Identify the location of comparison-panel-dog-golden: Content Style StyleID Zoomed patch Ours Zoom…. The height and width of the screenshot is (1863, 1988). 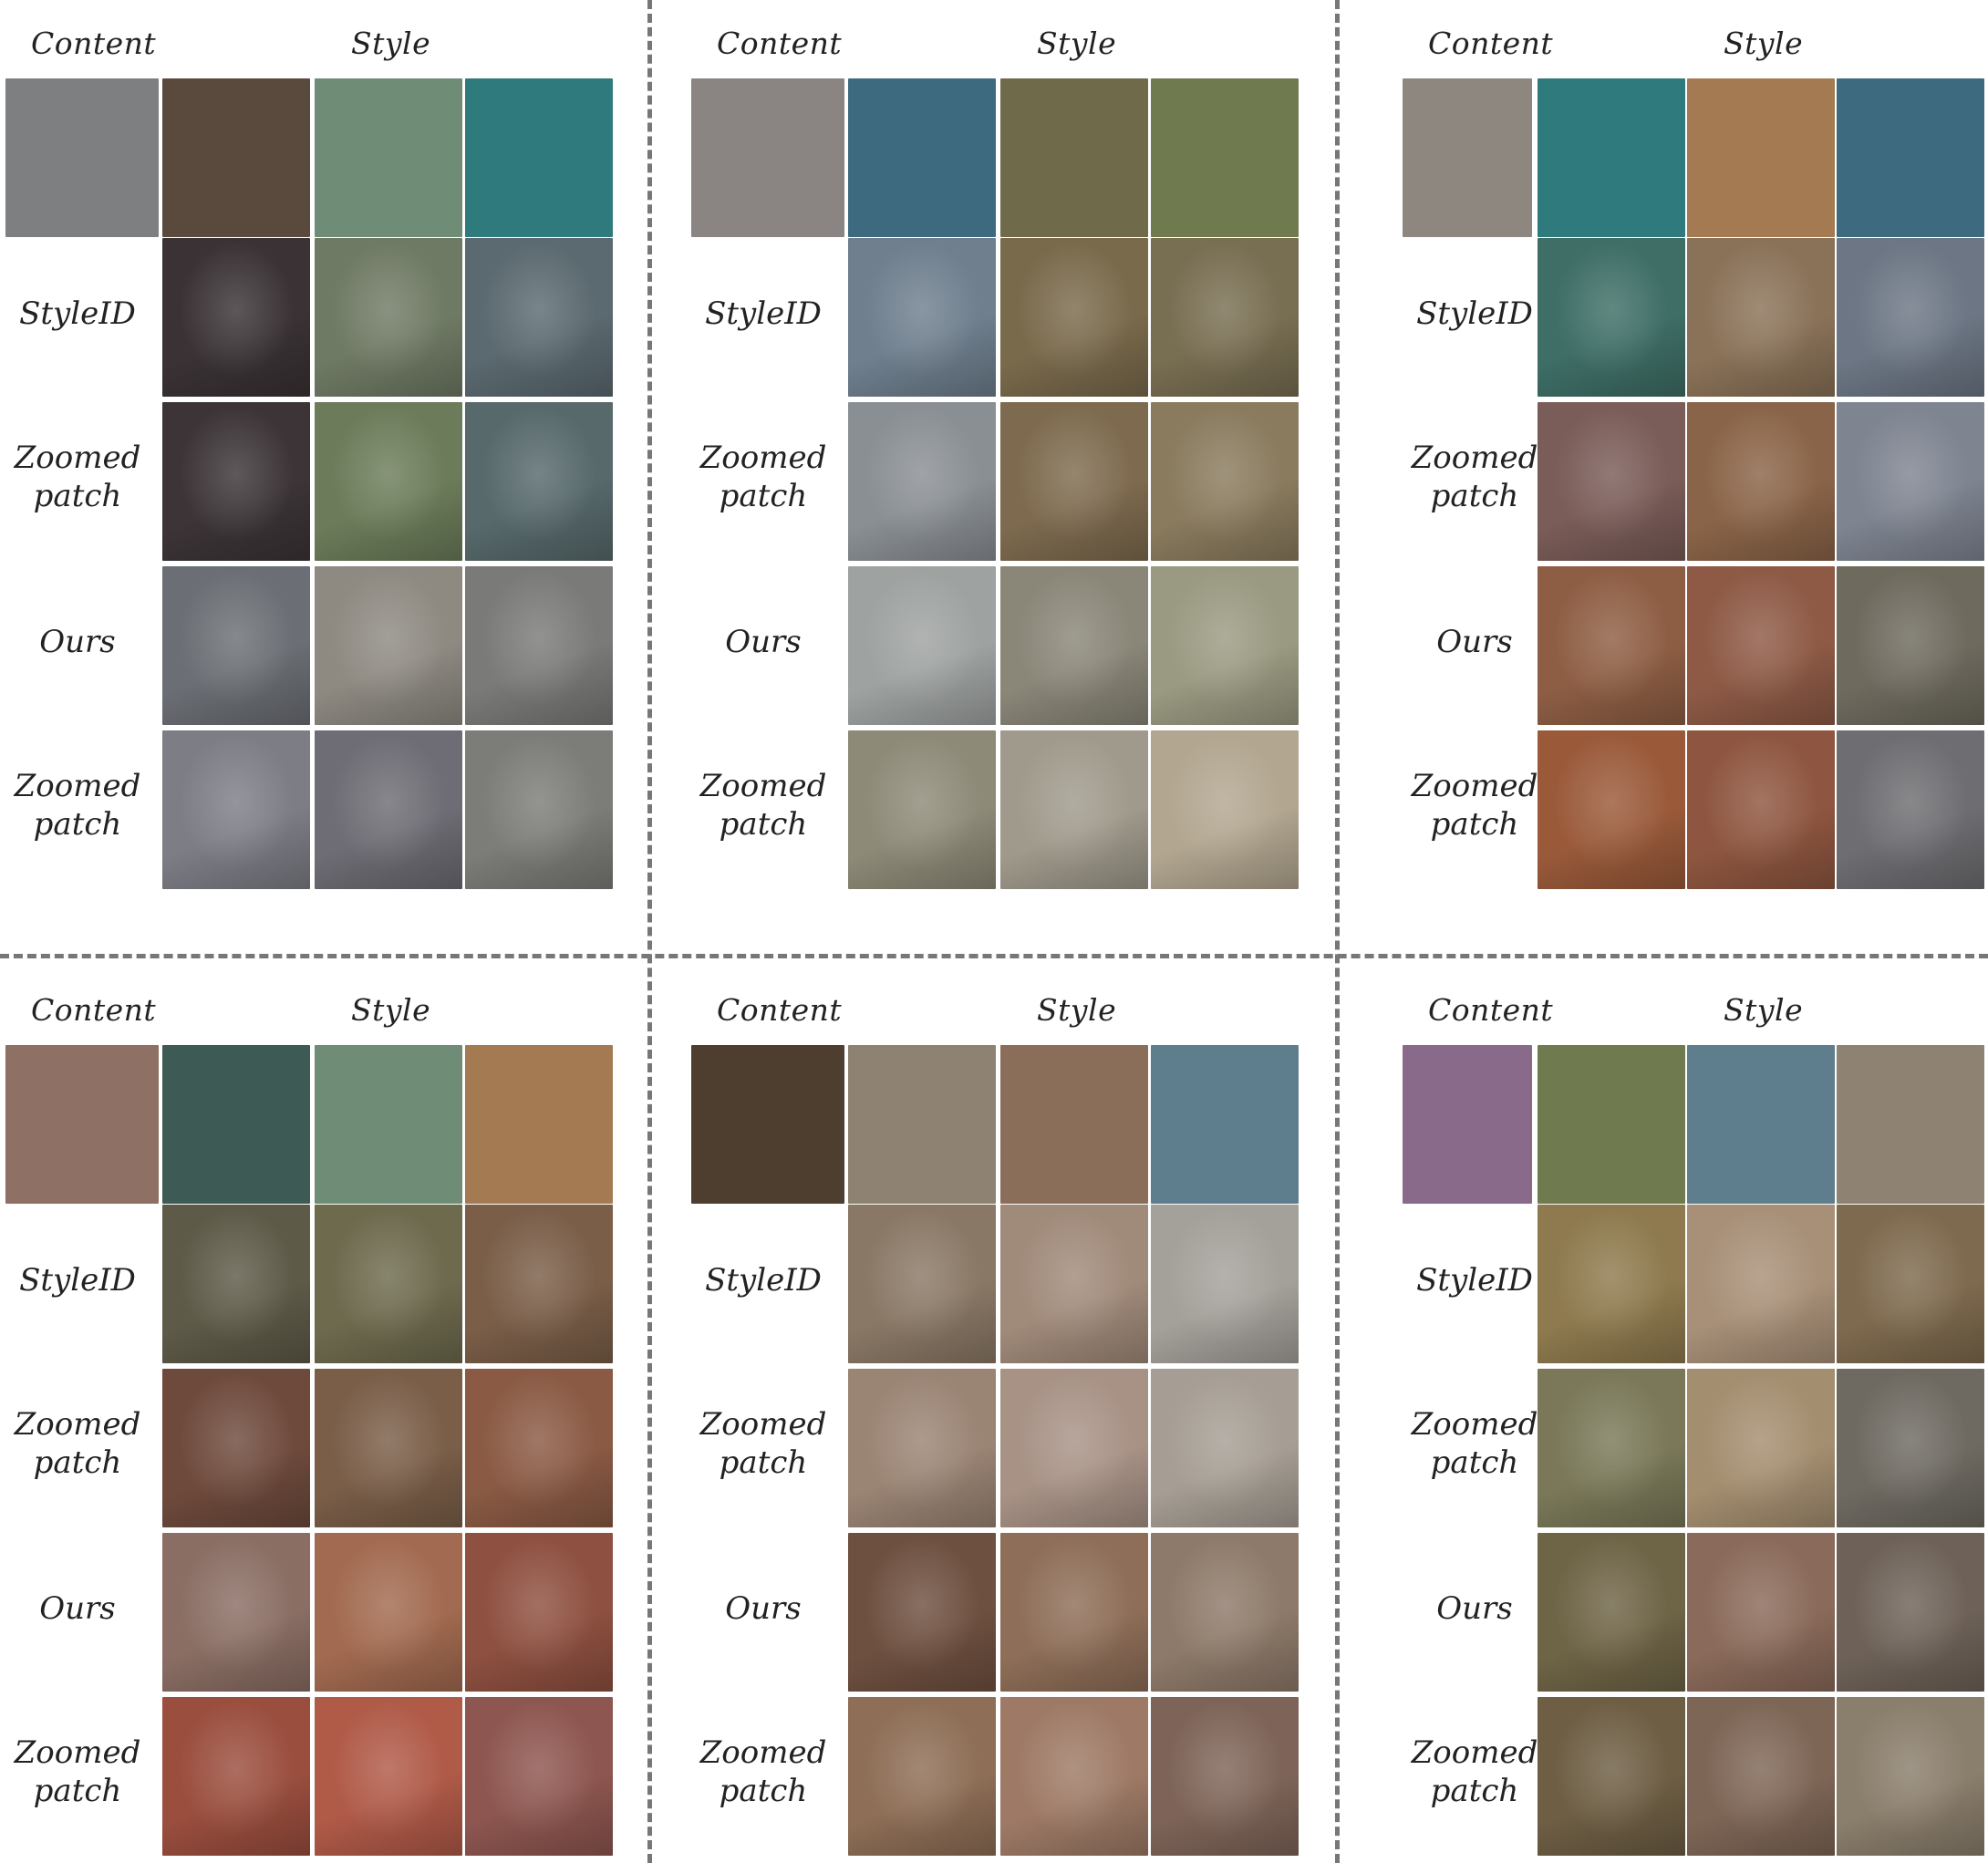
(1686, 1413).